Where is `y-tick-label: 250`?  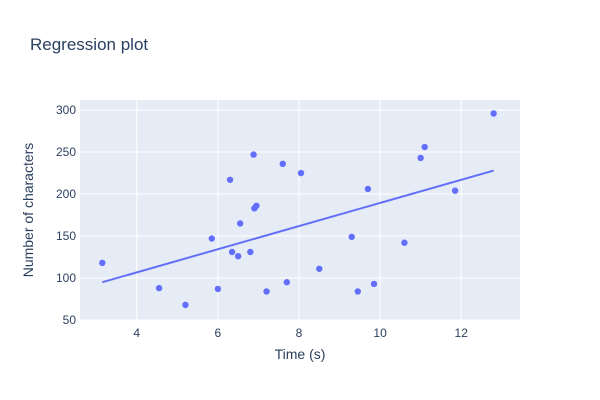 y-tick-label: 250 is located at coordinates (66, 152).